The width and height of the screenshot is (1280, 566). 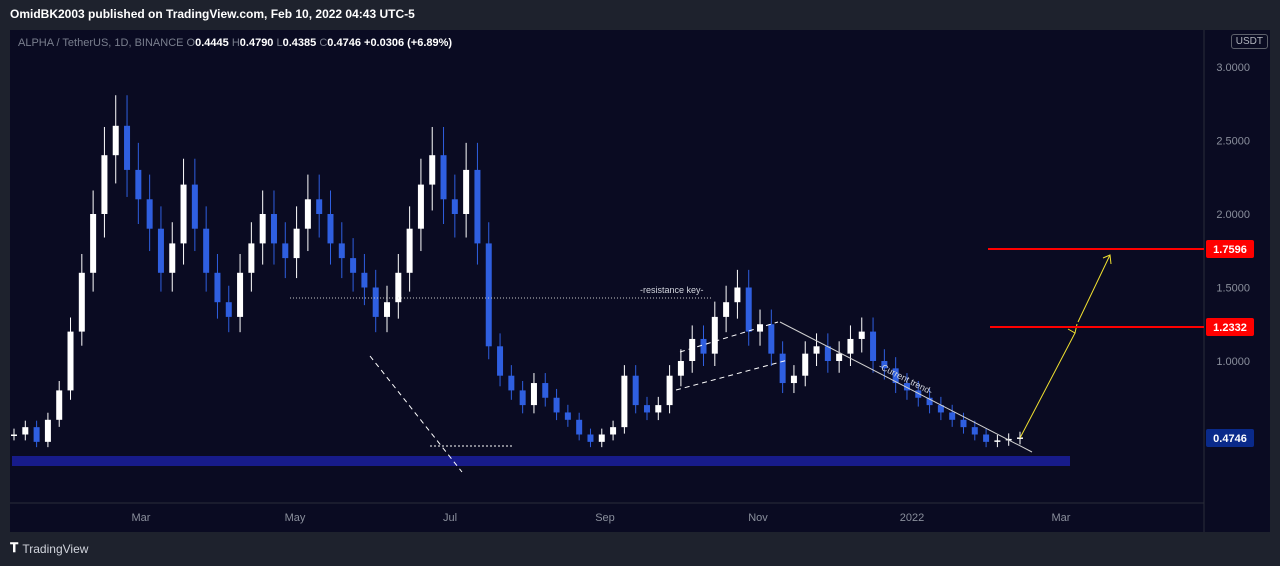 I want to click on tradingview-logo-icon: 𝐓, so click(x=14, y=548).